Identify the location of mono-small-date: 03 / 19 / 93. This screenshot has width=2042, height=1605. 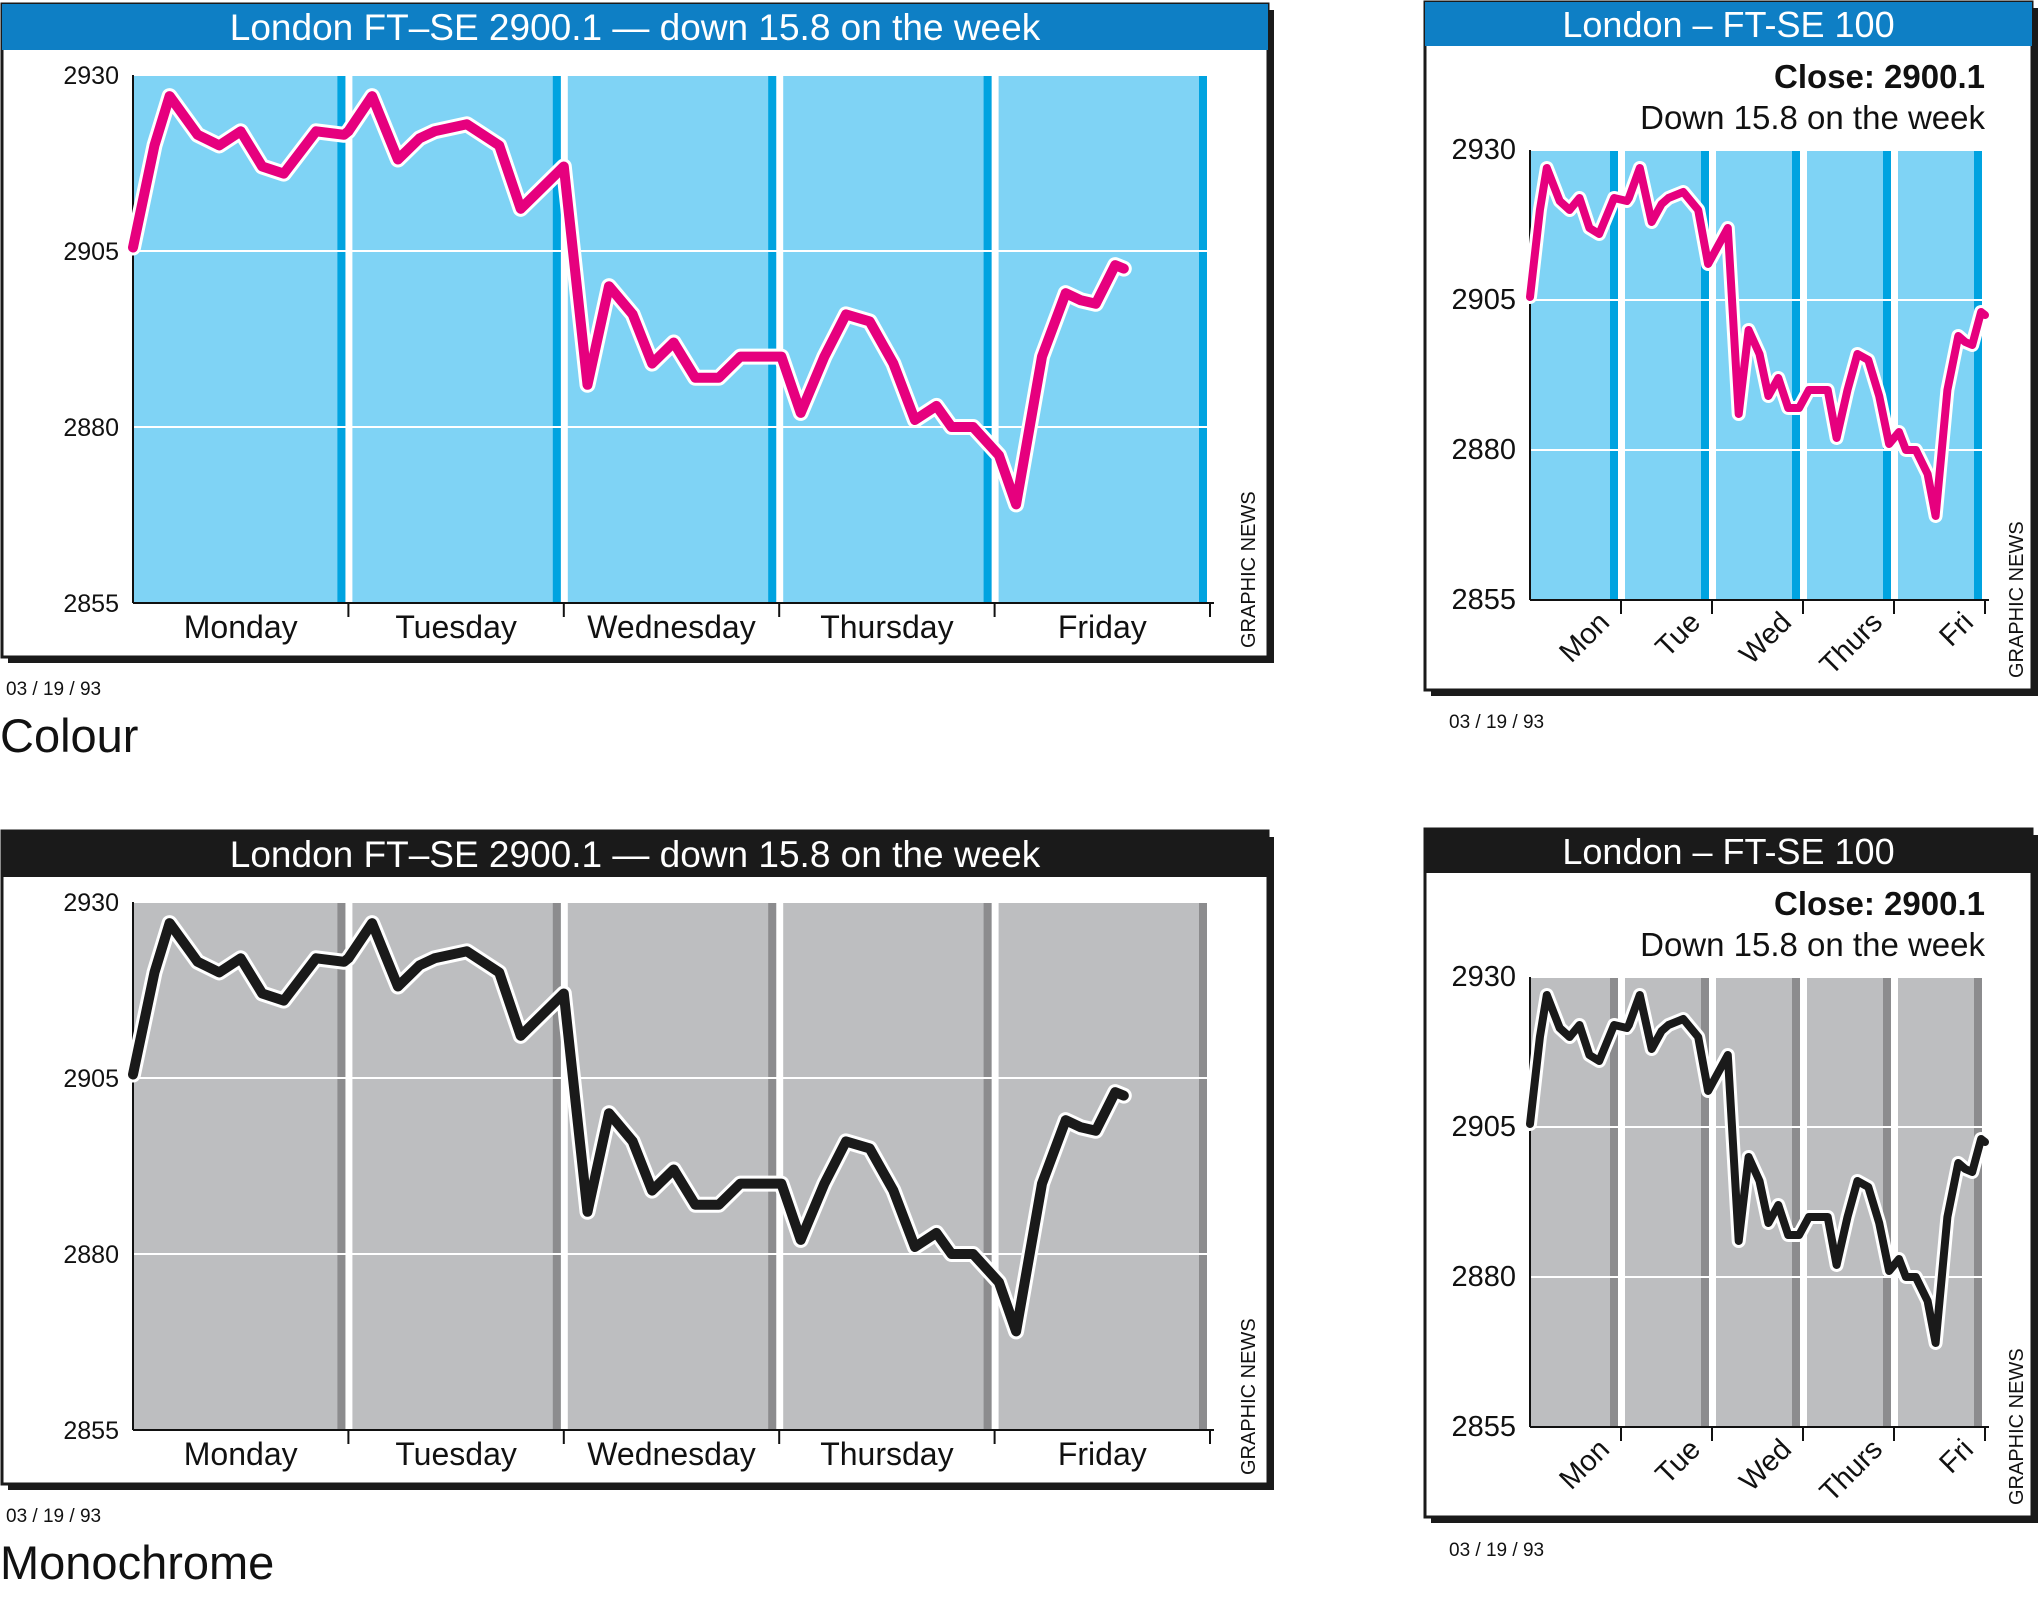
(1497, 1550).